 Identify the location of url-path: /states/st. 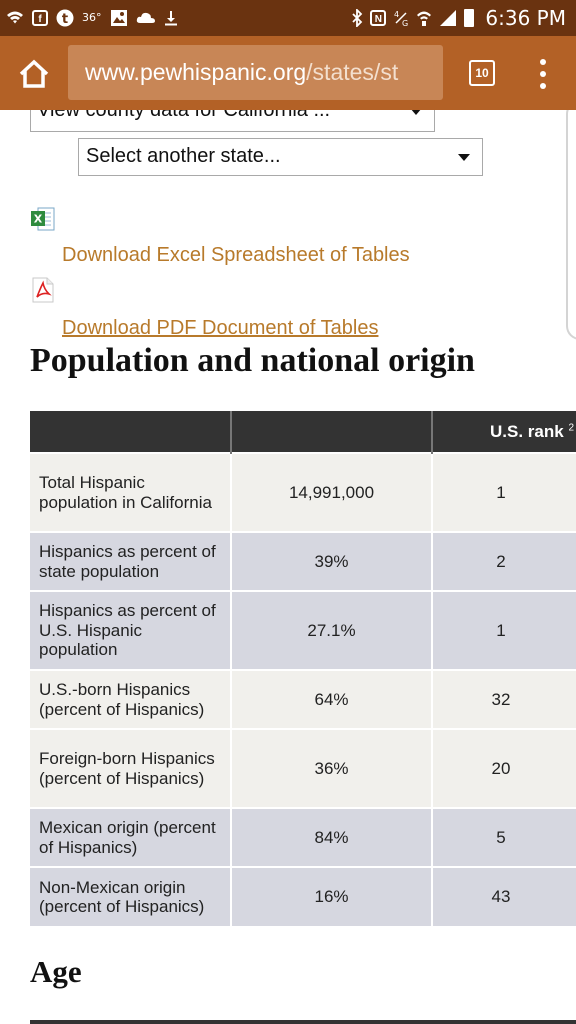
(352, 72).